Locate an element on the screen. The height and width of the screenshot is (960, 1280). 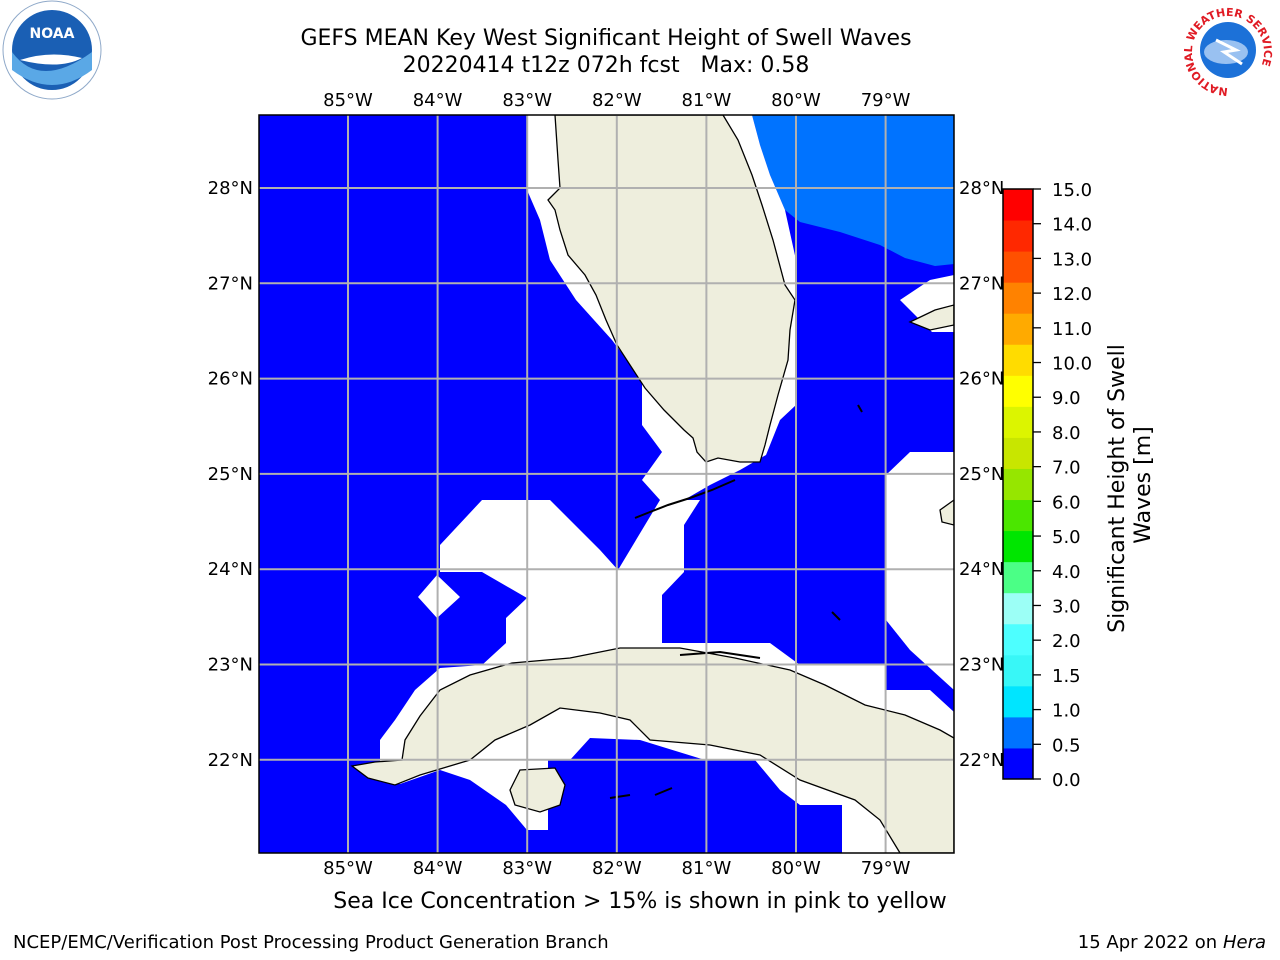
land-andros is located at coordinates (946, 512).